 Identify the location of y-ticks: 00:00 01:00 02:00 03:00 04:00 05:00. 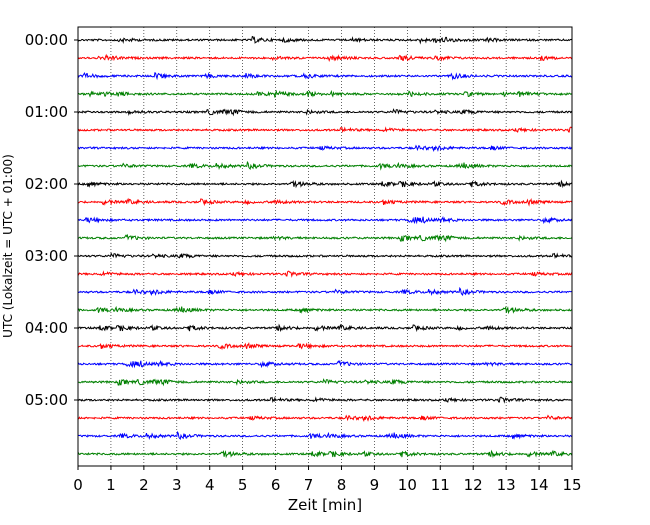
(51, 220).